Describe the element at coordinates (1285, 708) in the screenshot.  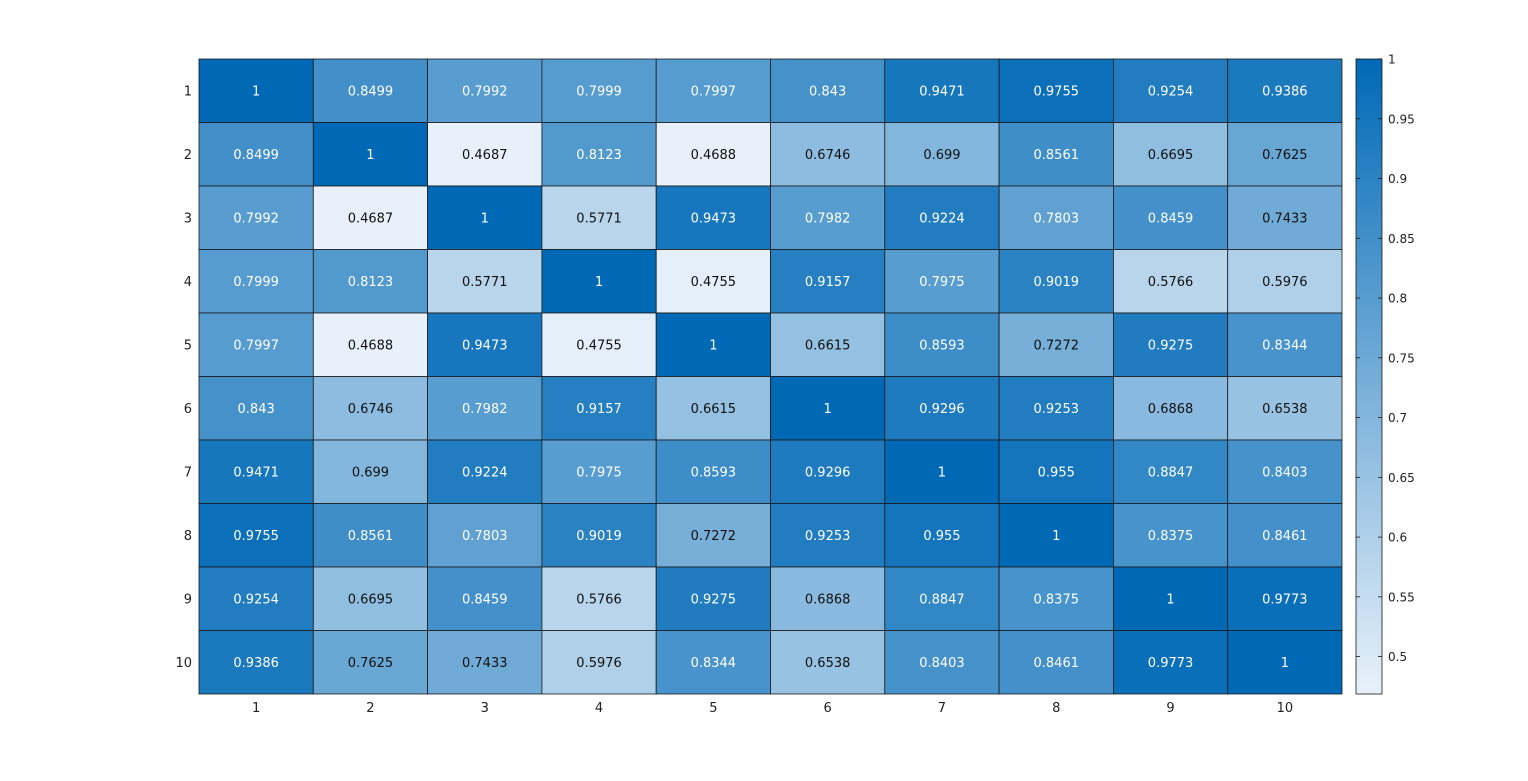
I see `x-tick-label: 10` at that location.